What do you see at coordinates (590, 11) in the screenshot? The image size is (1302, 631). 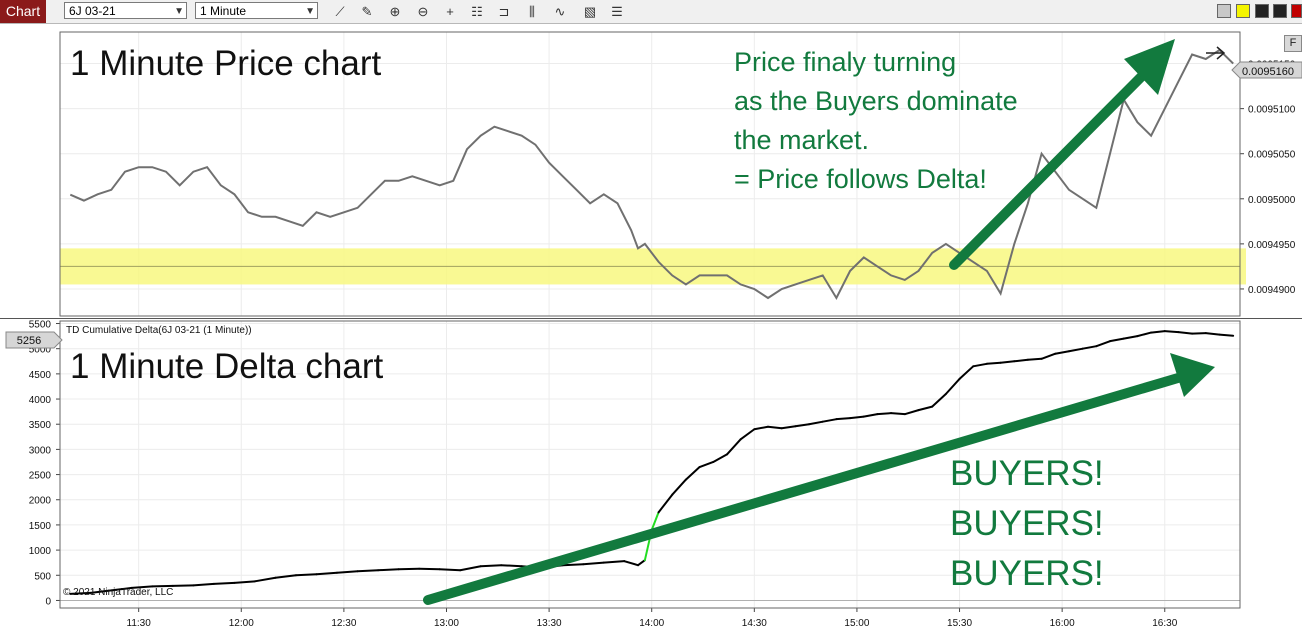 I see `strategies-icon: ▧` at bounding box center [590, 11].